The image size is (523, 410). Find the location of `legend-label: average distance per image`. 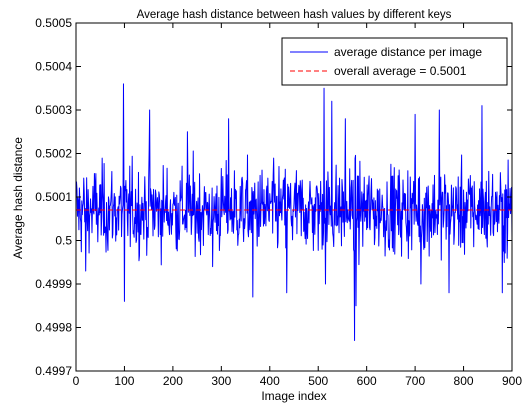

legend-label: average distance per image is located at coordinates (408, 52).